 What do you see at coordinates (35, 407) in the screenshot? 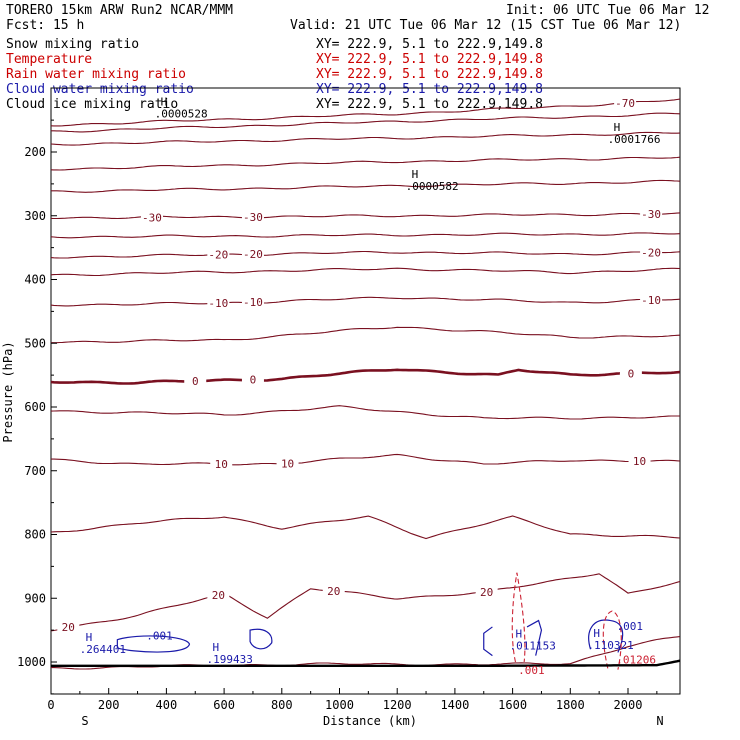
I see `y-tick-label: 600` at bounding box center [35, 407].